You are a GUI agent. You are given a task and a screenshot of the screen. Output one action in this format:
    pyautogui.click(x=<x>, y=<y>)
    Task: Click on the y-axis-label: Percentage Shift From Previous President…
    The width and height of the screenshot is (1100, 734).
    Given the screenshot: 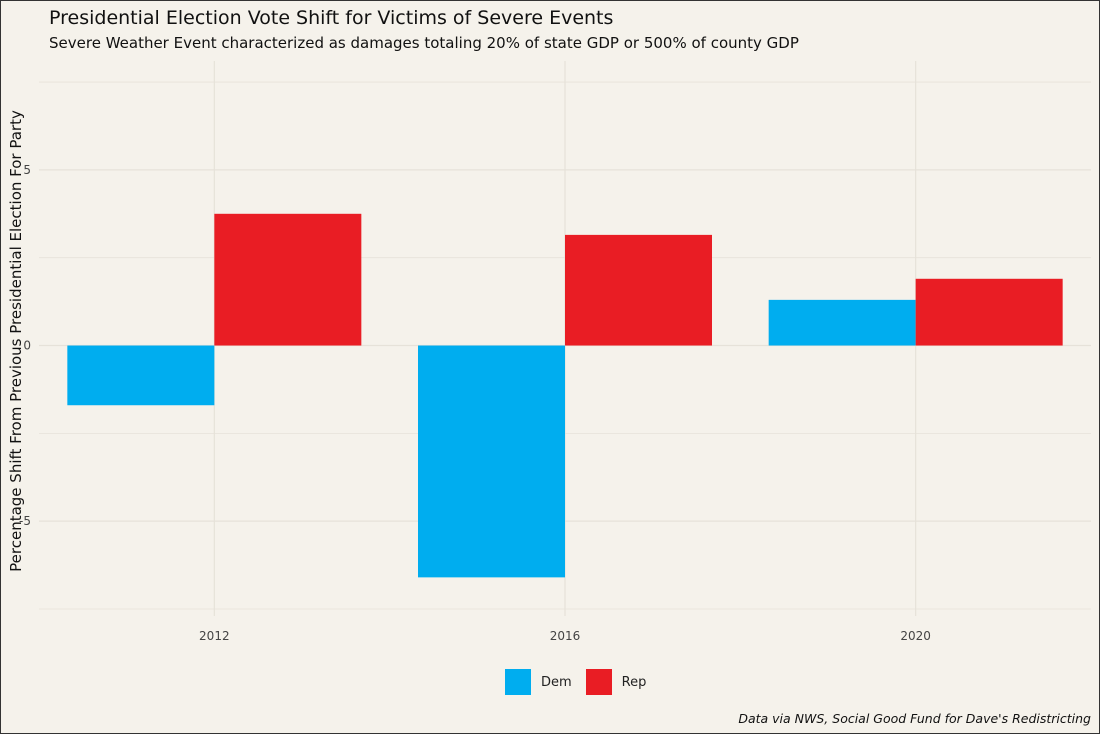 What is the action you would take?
    pyautogui.click(x=16, y=341)
    